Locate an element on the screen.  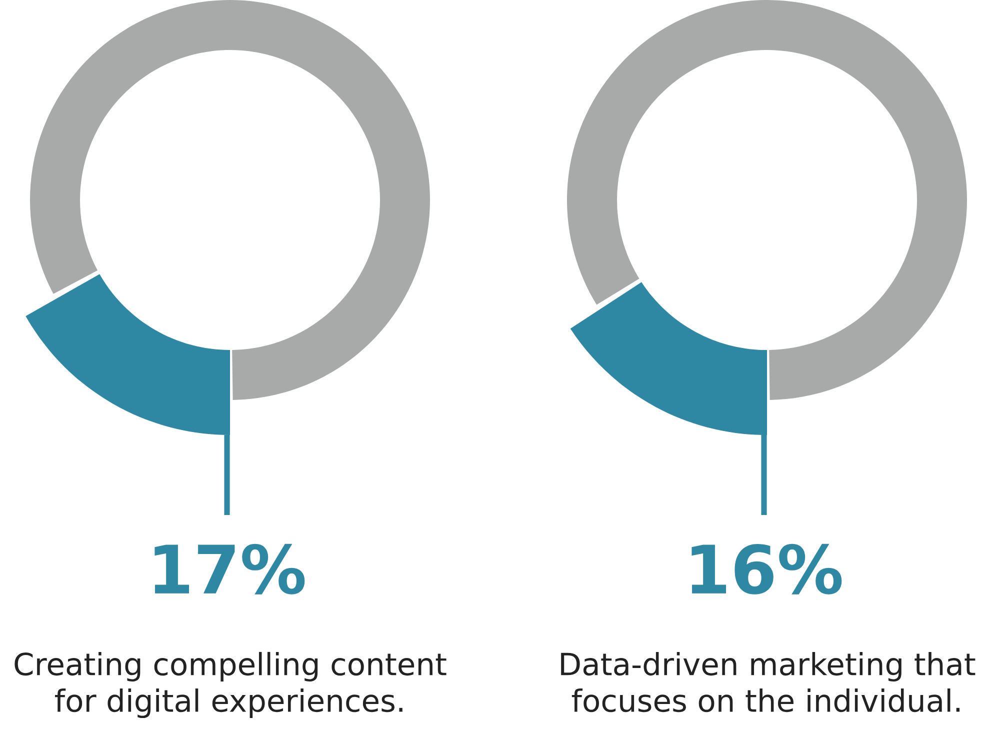
text: Creating compelling content for digital experiences. is located at coordinates (230, 685).